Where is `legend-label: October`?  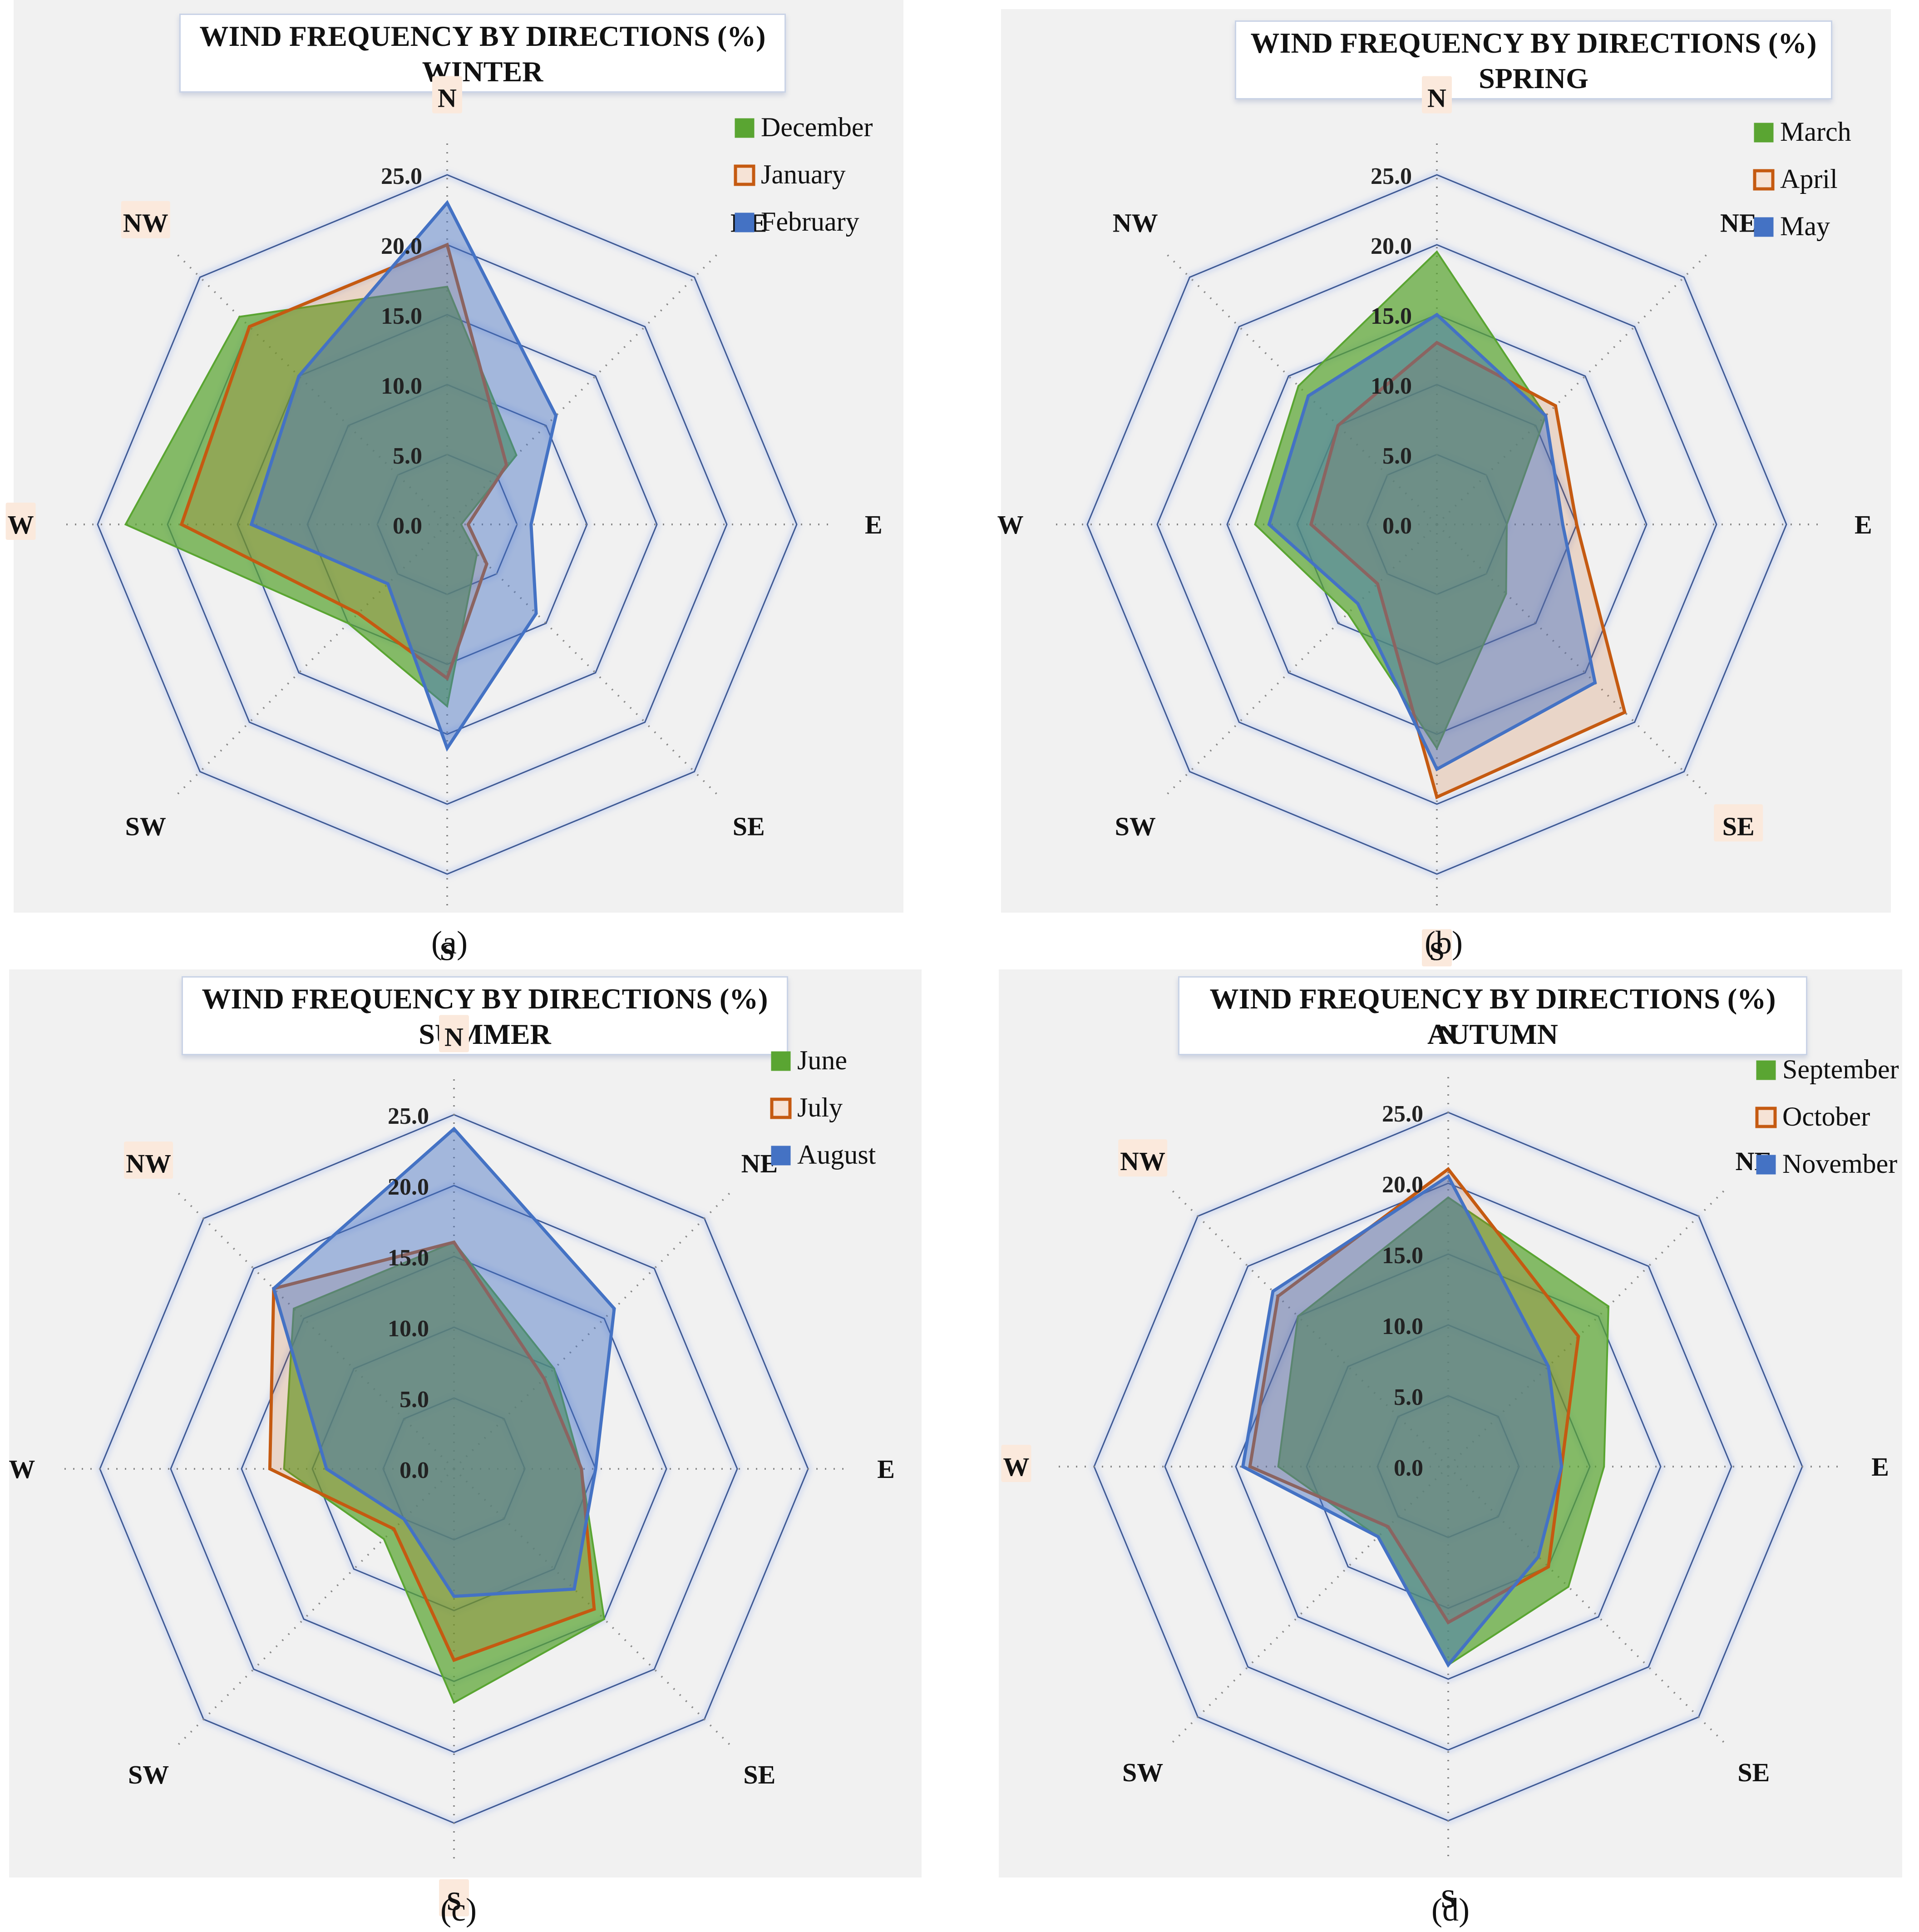 legend-label: October is located at coordinates (1826, 1117).